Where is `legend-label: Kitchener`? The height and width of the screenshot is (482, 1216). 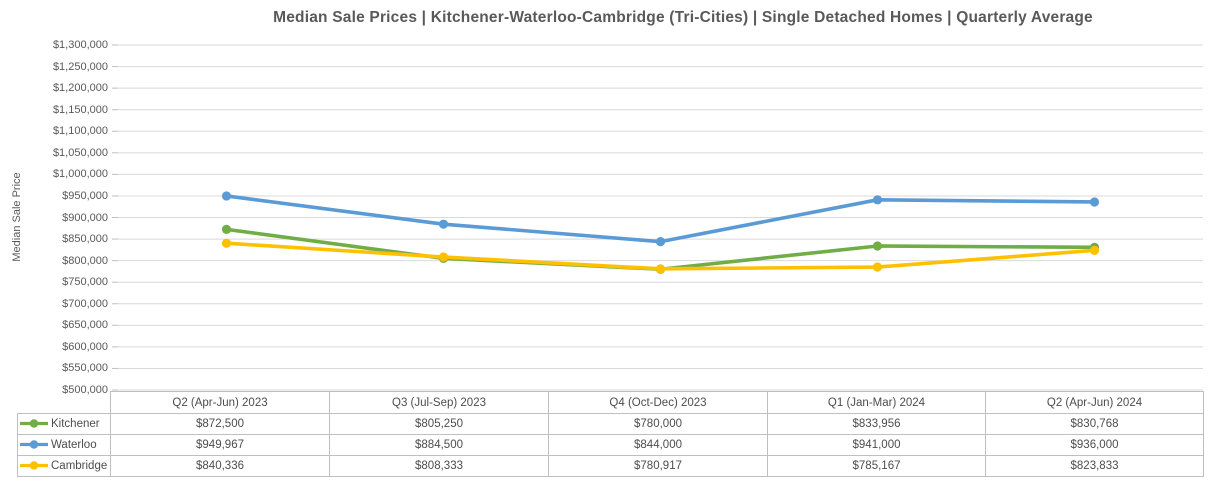 legend-label: Kitchener is located at coordinates (75, 423).